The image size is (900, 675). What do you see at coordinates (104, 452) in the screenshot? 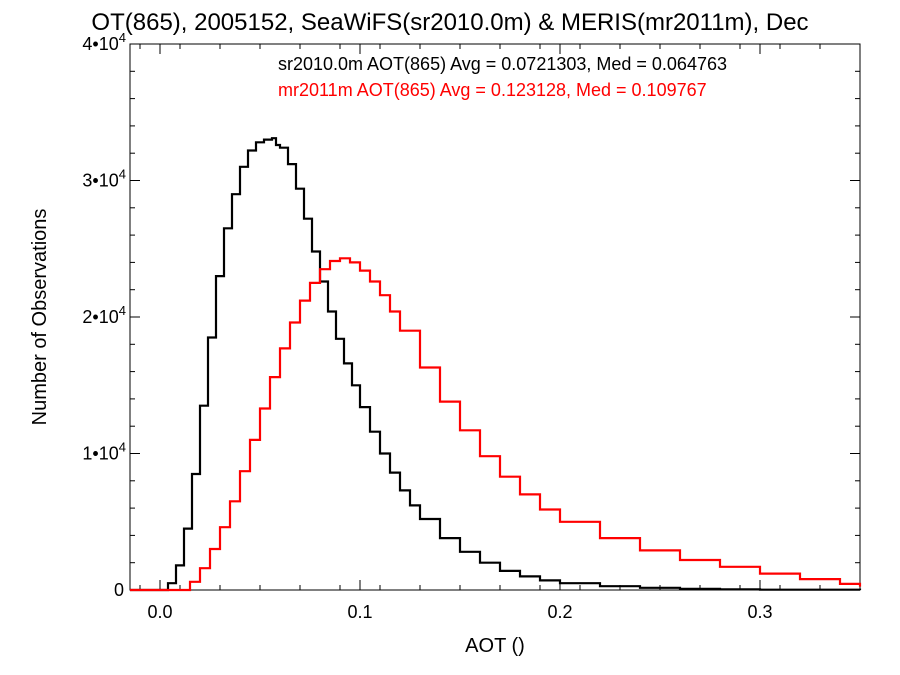
I see `y-tick-label: 1•104` at bounding box center [104, 452].